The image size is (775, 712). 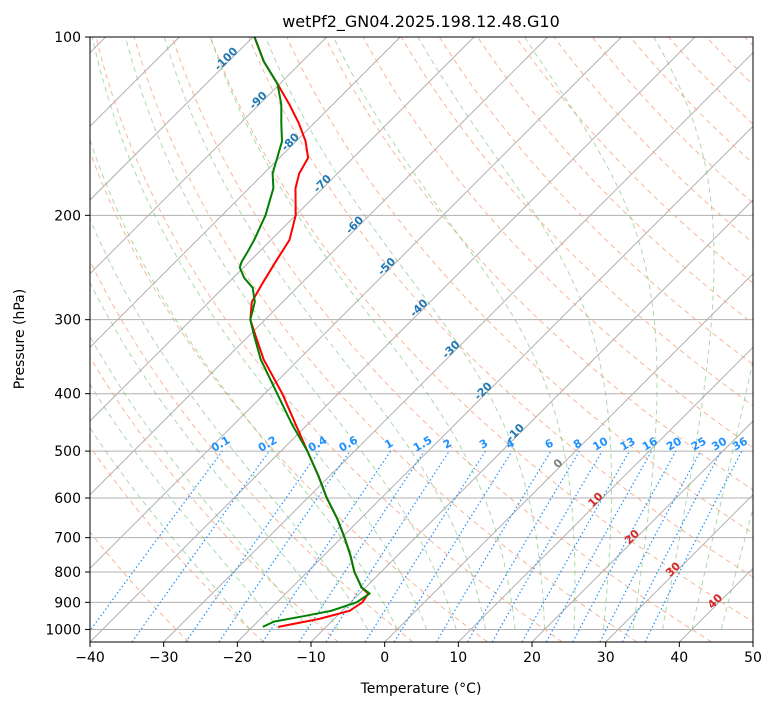 What do you see at coordinates (421, 689) in the screenshot?
I see `x-axis-label: Temperature (°C)` at bounding box center [421, 689].